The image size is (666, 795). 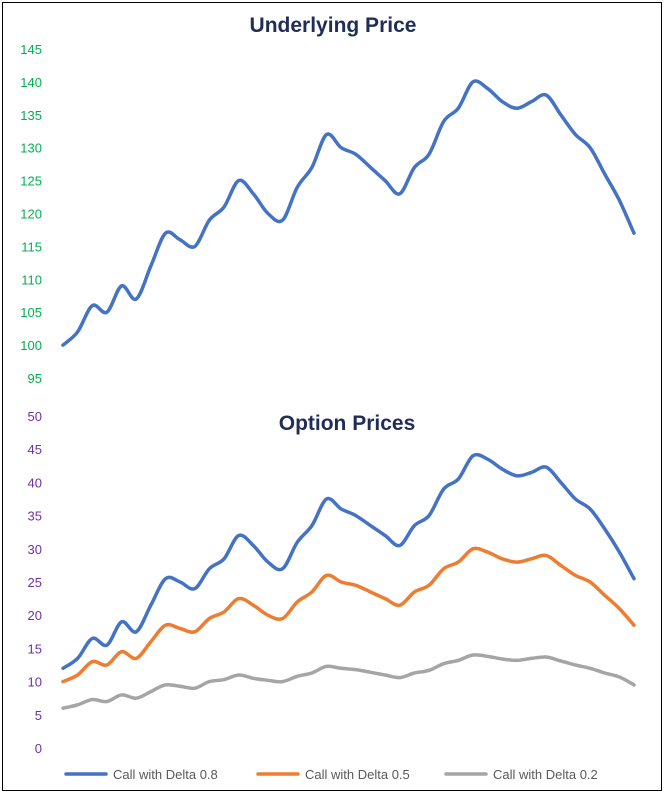 What do you see at coordinates (545, 774) in the screenshot?
I see `legend-label: Call with Delta 0.2` at bounding box center [545, 774].